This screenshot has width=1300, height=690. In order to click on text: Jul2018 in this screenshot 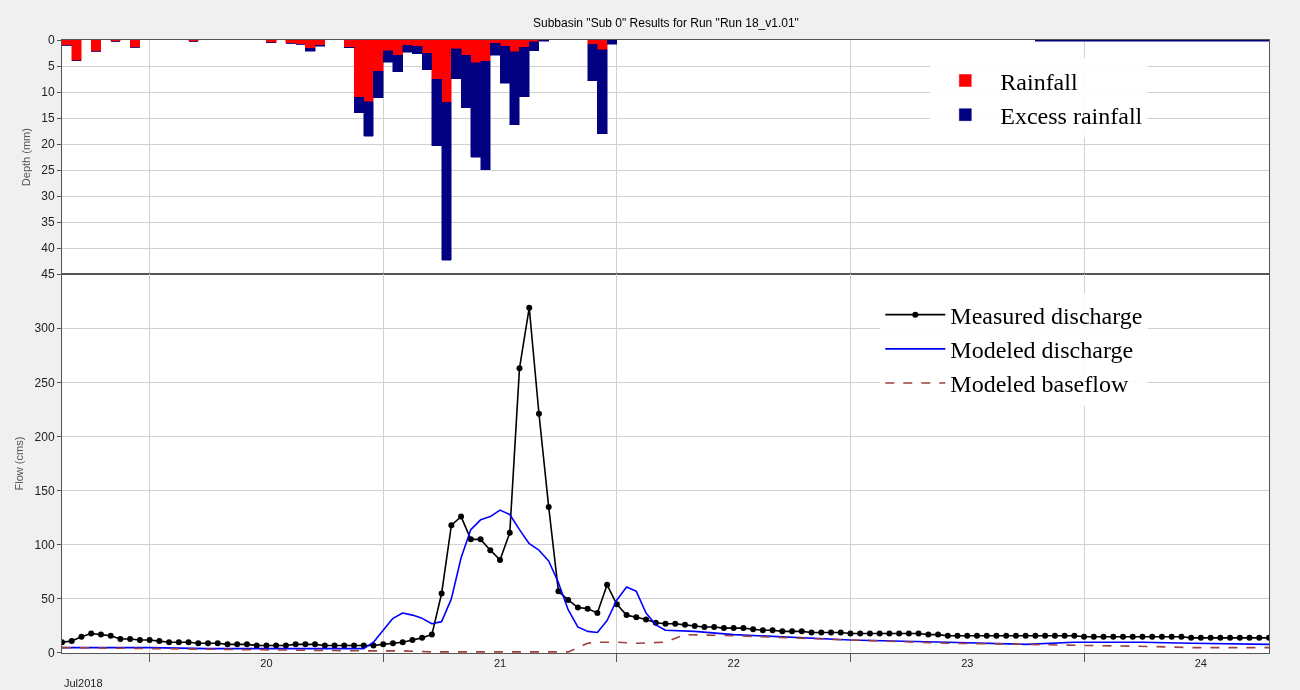, I will do `click(83, 683)`.